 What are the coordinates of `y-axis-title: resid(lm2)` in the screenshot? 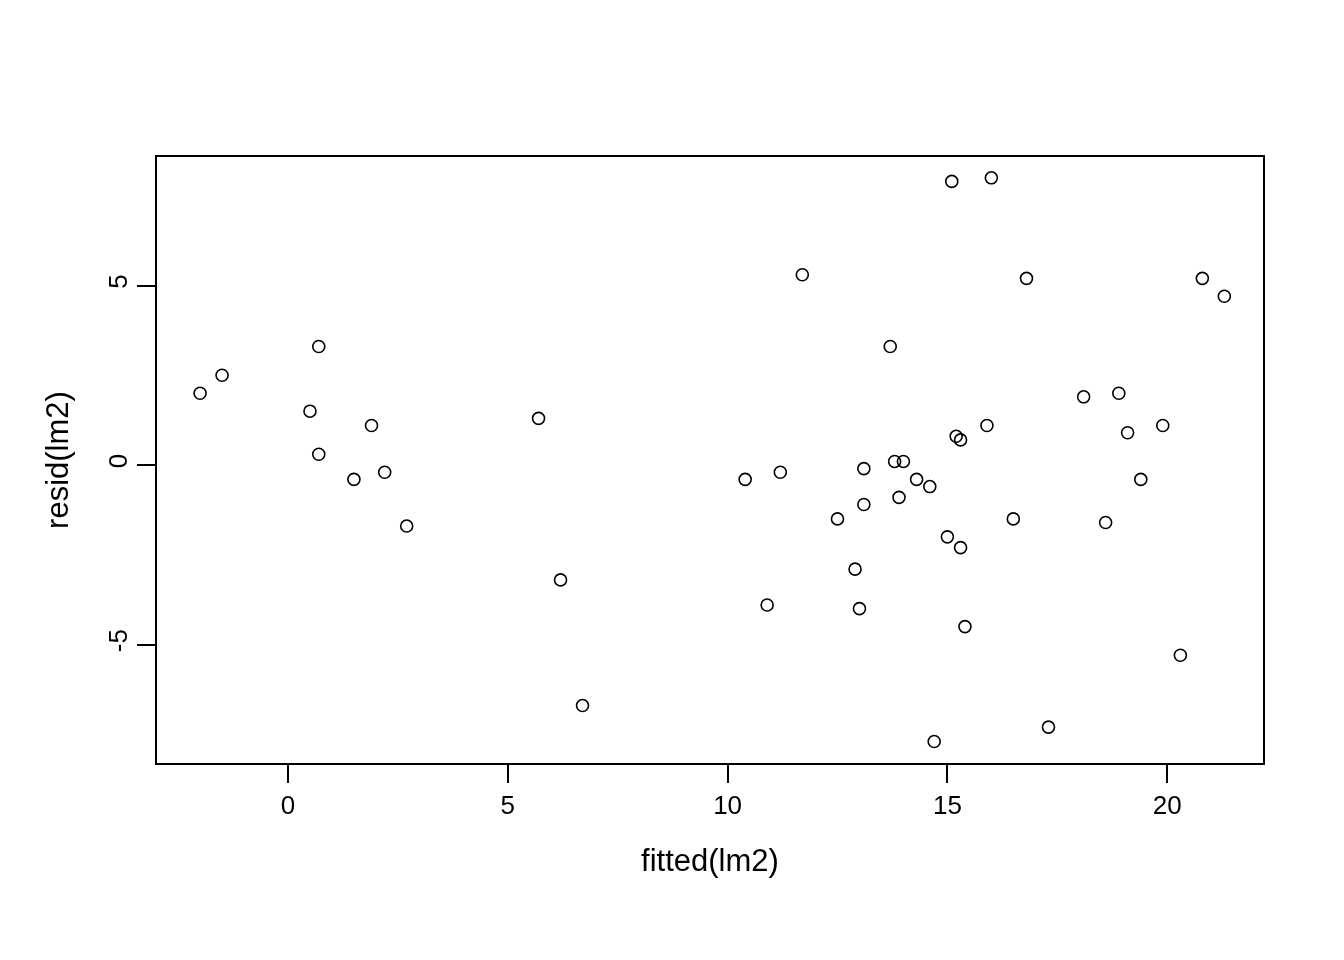 It's located at (57, 460).